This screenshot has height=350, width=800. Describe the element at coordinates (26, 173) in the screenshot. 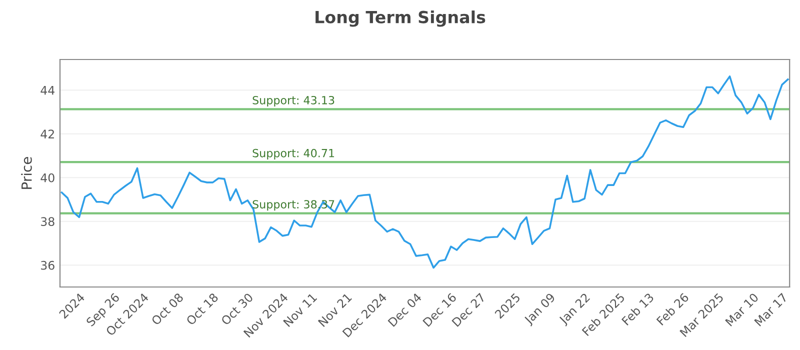

I see `y-axis-title: Price` at that location.